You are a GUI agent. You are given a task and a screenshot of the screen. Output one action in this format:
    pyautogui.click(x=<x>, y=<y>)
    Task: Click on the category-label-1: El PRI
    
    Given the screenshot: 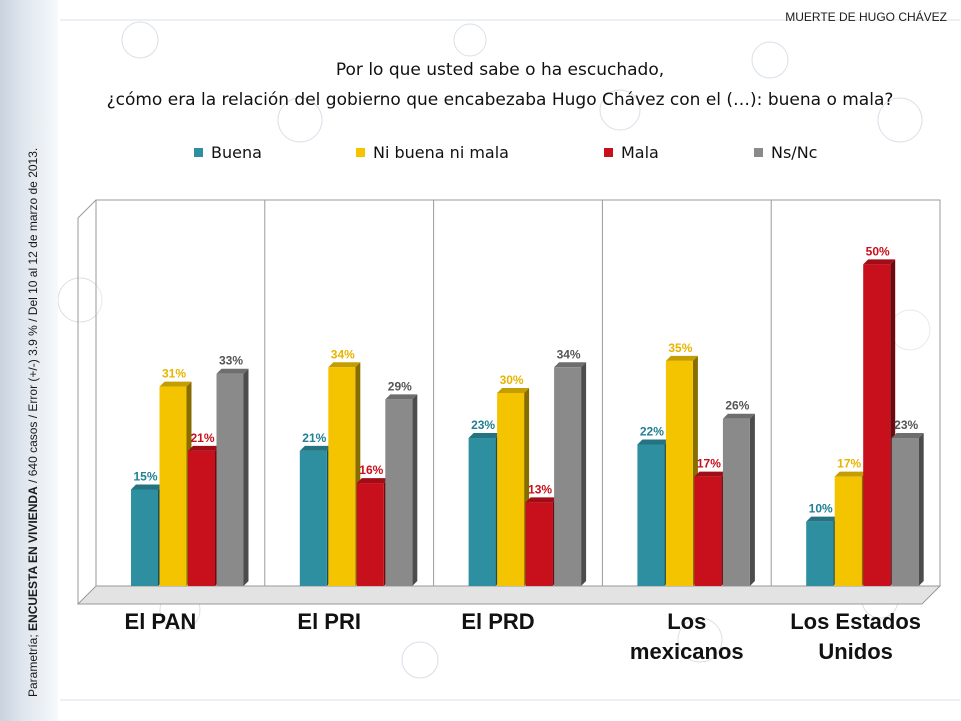 What is the action you would take?
    pyautogui.click(x=329, y=622)
    